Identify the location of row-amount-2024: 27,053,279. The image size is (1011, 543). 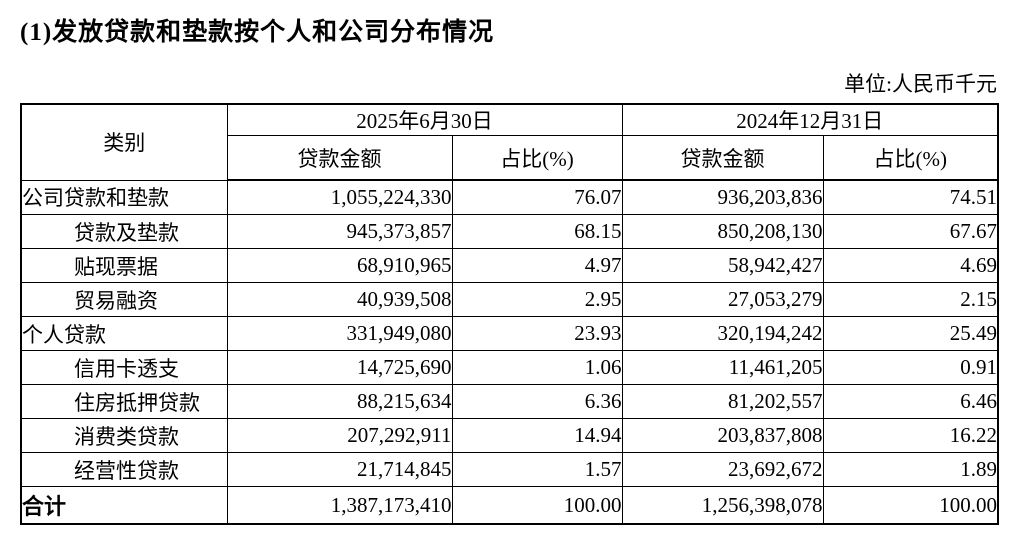
(722, 299).